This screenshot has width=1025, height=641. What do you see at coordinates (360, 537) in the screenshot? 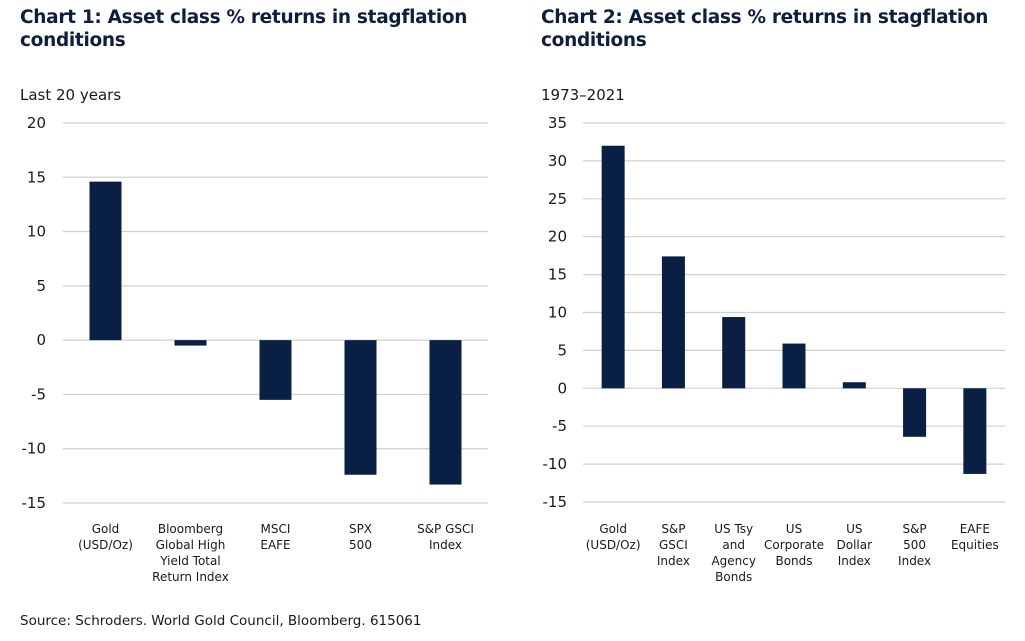
I see `x-category-label: SPX 500` at bounding box center [360, 537].